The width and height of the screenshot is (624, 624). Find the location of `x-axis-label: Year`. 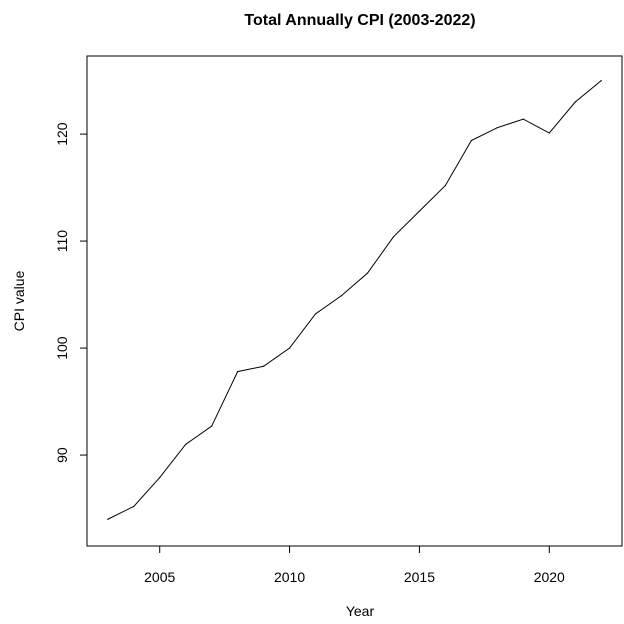

x-axis-label: Year is located at coordinates (360, 611).